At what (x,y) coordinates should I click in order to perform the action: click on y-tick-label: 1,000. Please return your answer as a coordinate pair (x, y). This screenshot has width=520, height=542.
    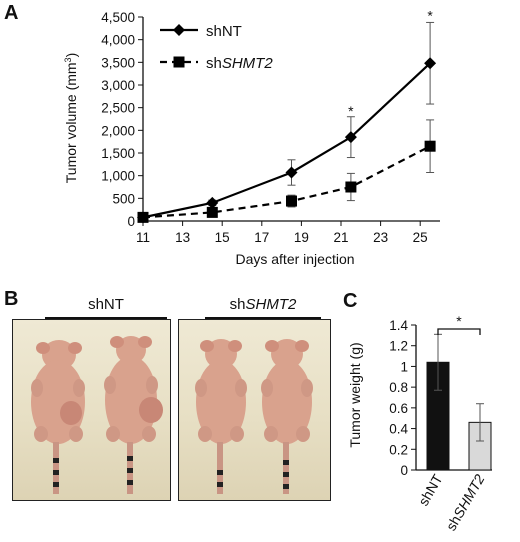
    Looking at the image, I should click on (118, 176).